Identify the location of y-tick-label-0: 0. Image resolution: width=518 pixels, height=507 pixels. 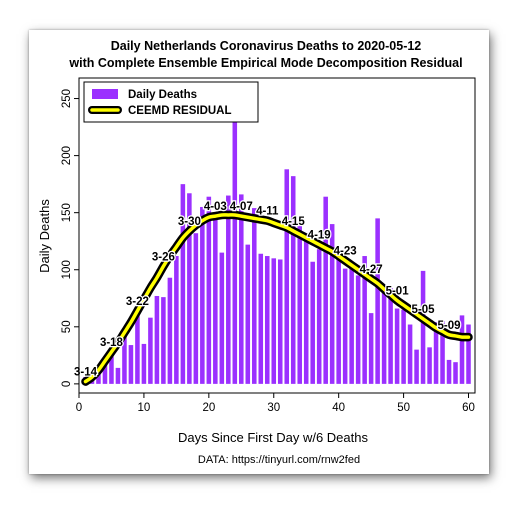
(67, 384).